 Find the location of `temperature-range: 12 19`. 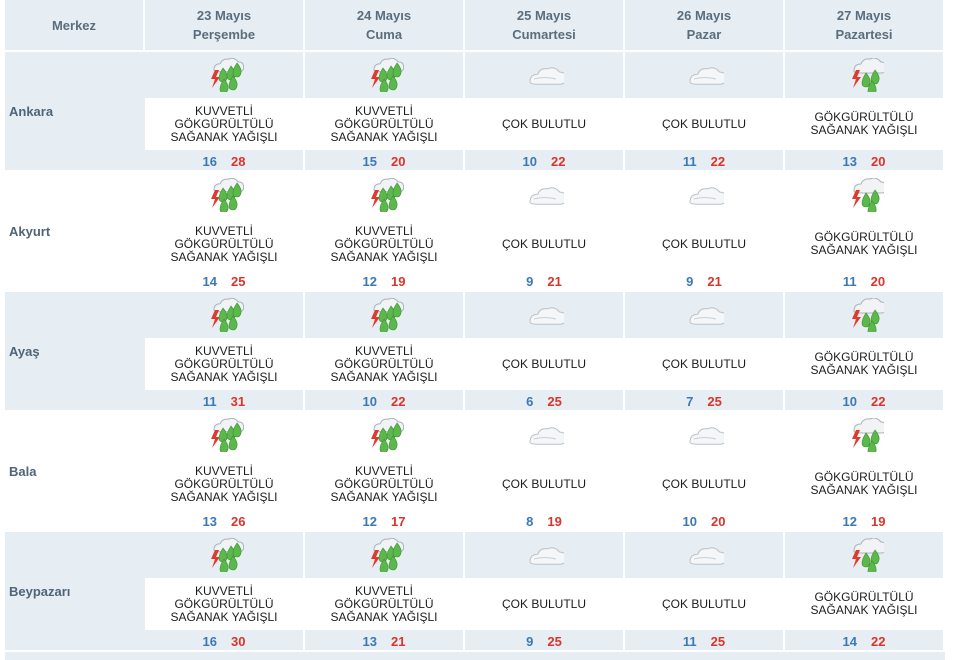

temperature-range: 12 19 is located at coordinates (384, 281).